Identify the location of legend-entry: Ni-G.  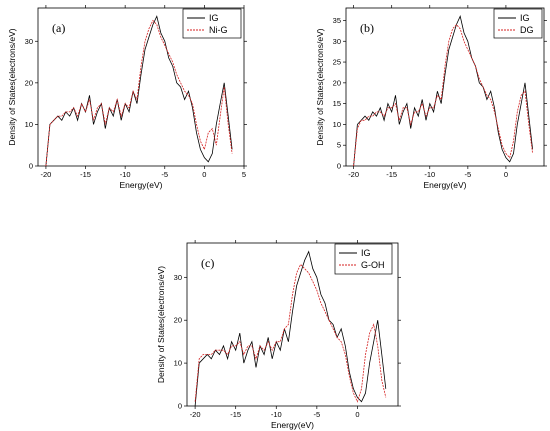
(218, 30).